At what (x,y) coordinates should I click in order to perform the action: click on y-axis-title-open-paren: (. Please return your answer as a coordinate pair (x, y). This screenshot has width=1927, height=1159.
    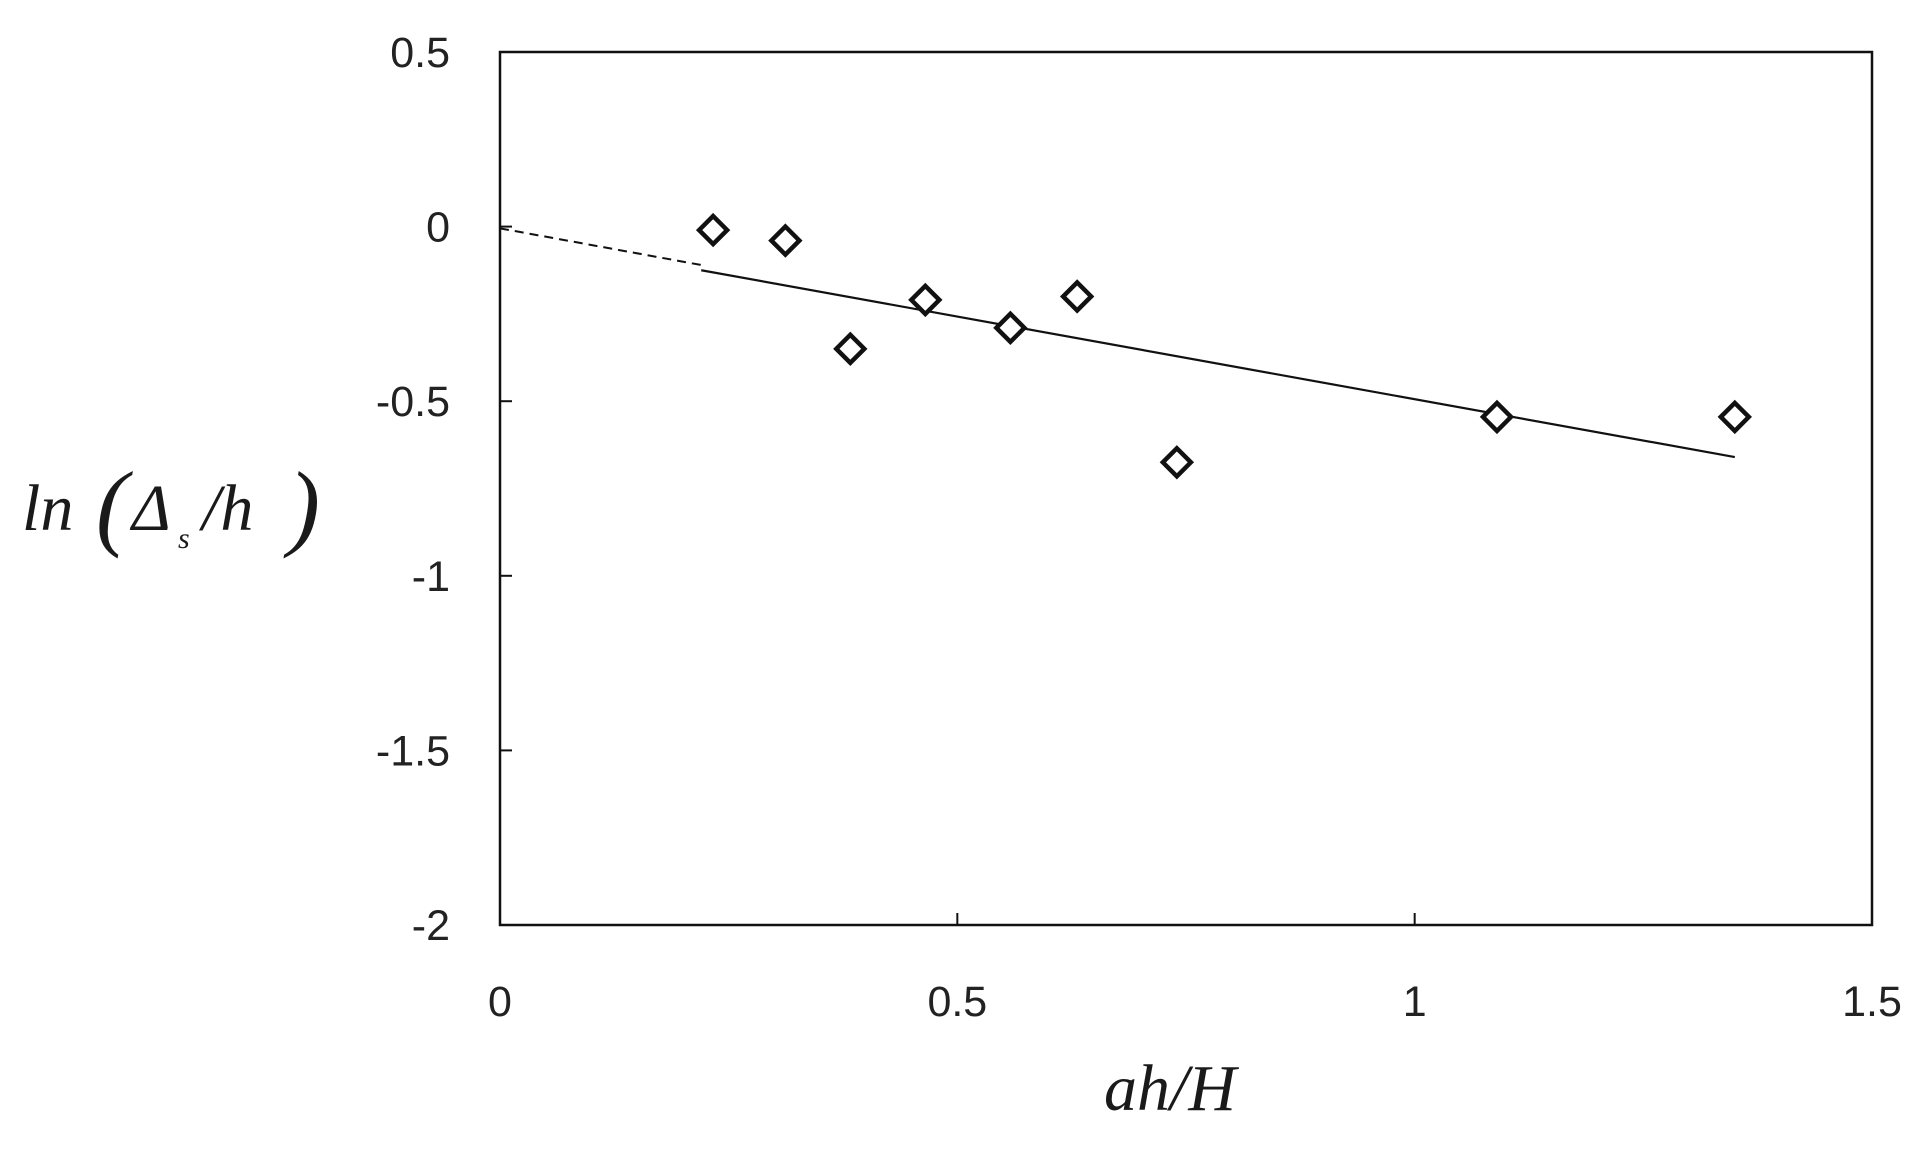
    Looking at the image, I should click on (114, 505).